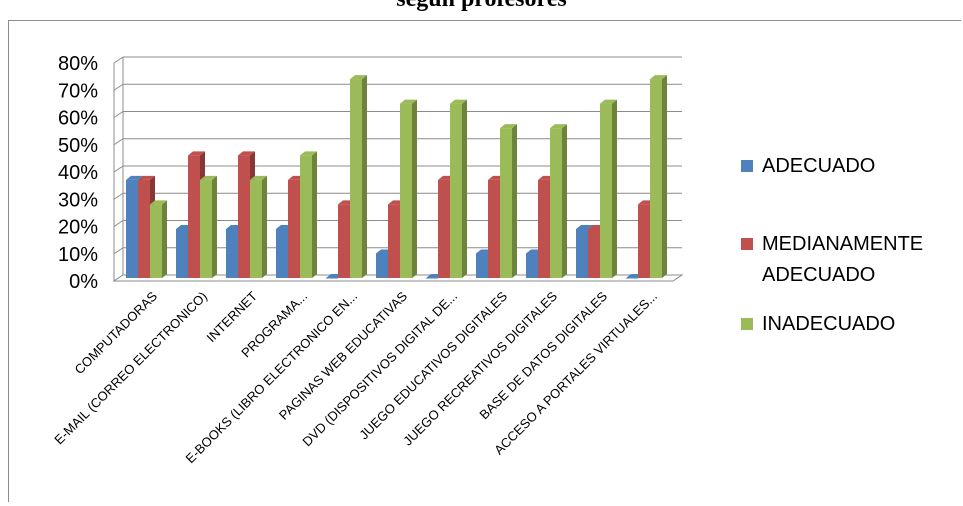  What do you see at coordinates (78, 200) in the screenshot?
I see `y-tick-label: 30%` at bounding box center [78, 200].